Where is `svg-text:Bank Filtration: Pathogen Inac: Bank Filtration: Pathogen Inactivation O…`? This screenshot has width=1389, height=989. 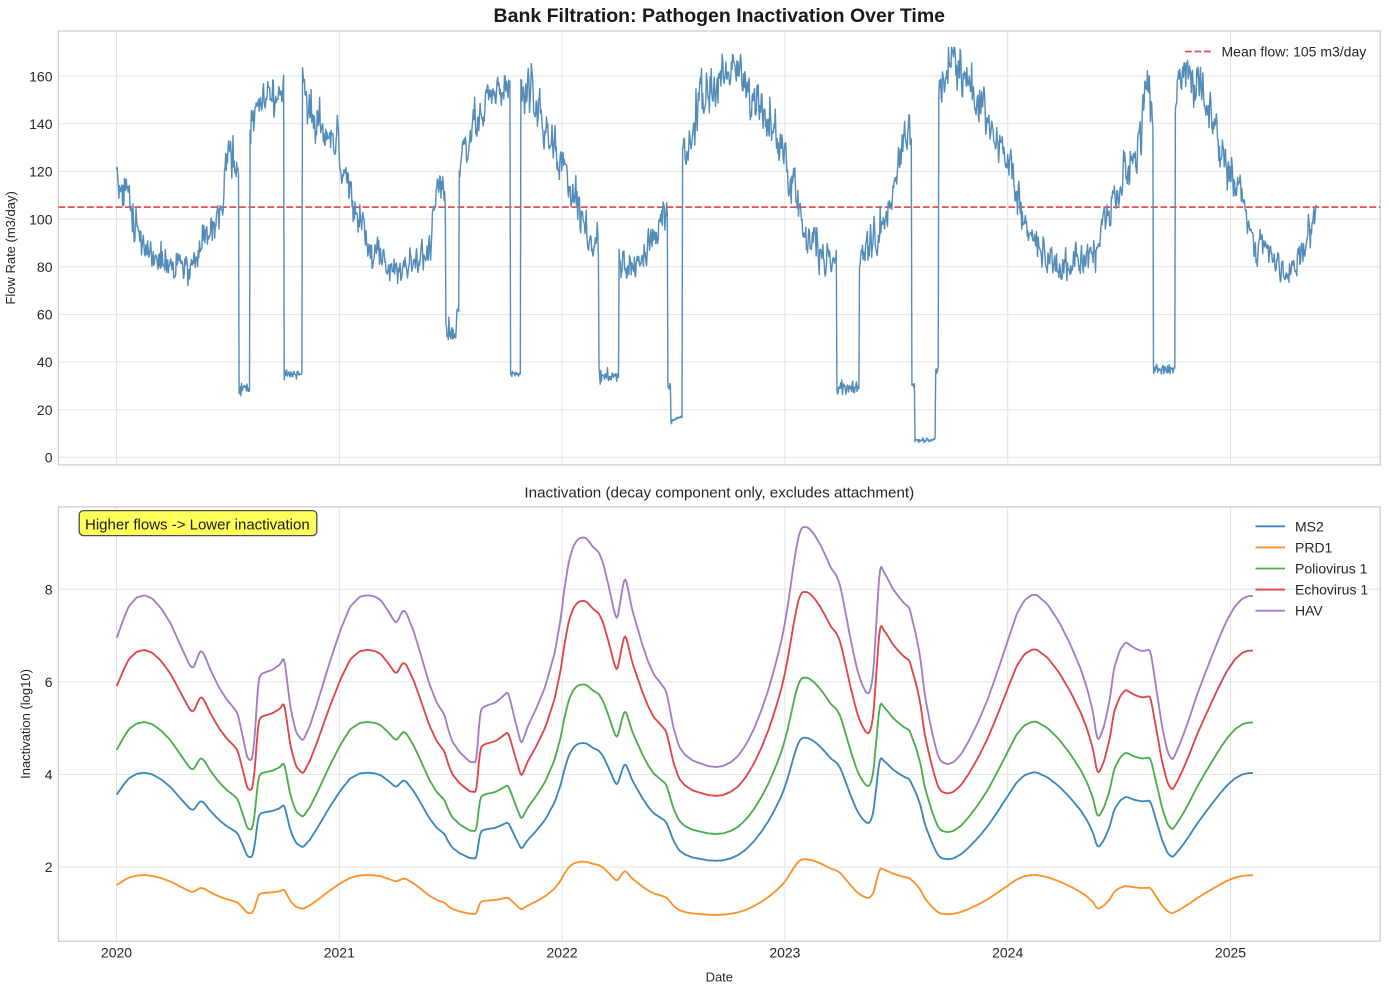 svg-text:Bank Filtration: Pathogen Inac: Bank Filtration: Pathogen Inactivation O… is located at coordinates (720, 16).